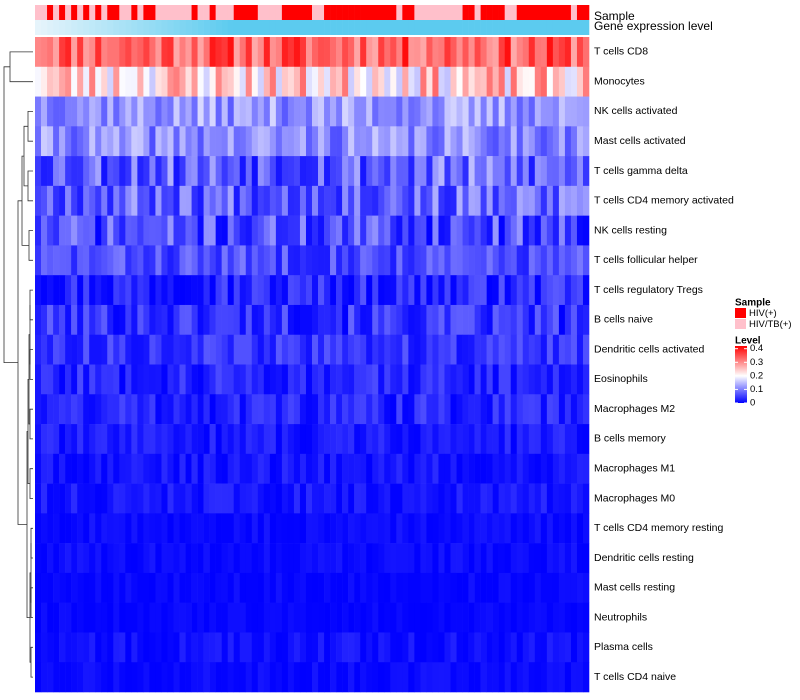 This screenshot has height=700, width=800. Describe the element at coordinates (658, 528) in the screenshot. I see `row-label: T cells CD4 memory resting` at that location.